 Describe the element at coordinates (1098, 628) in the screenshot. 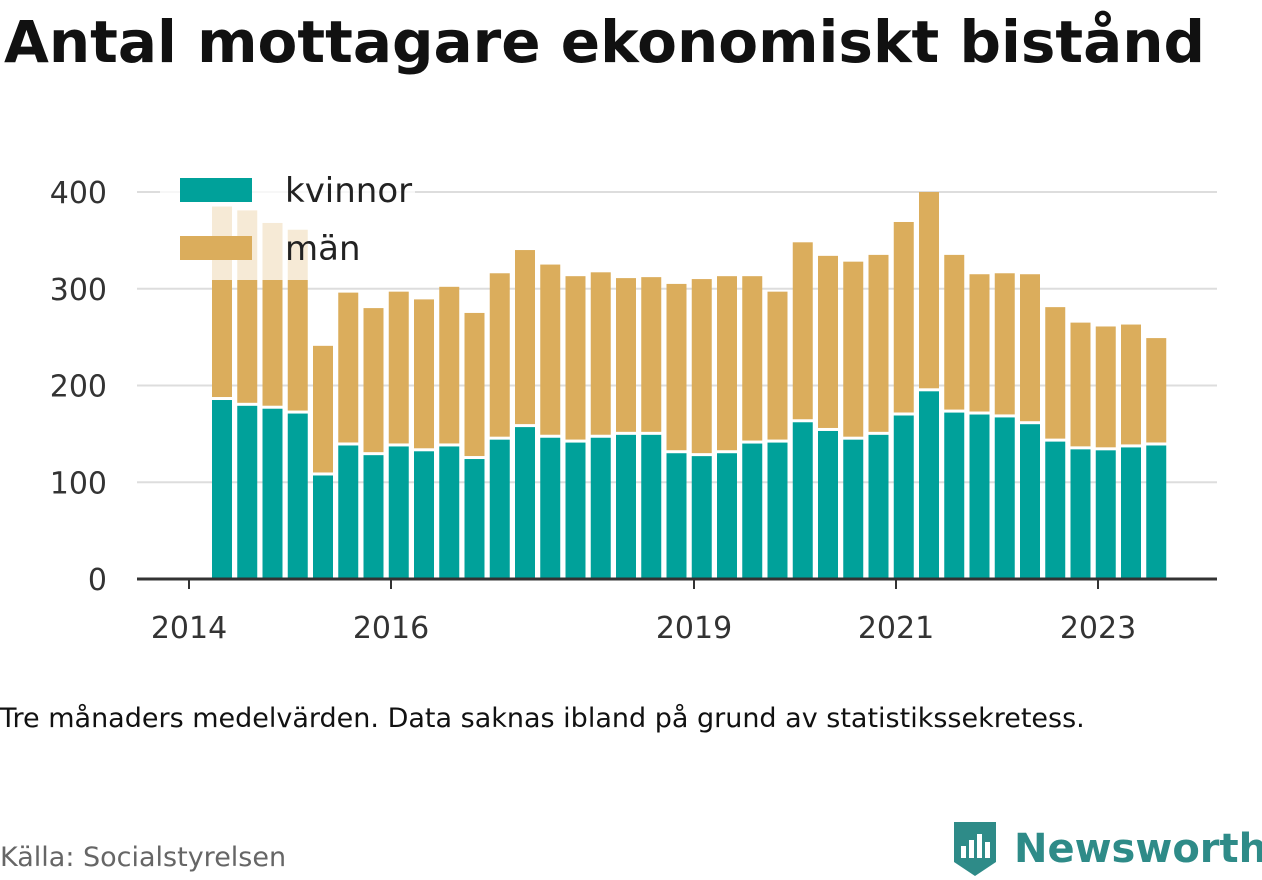

I see `x-tick-label: 2023` at that location.